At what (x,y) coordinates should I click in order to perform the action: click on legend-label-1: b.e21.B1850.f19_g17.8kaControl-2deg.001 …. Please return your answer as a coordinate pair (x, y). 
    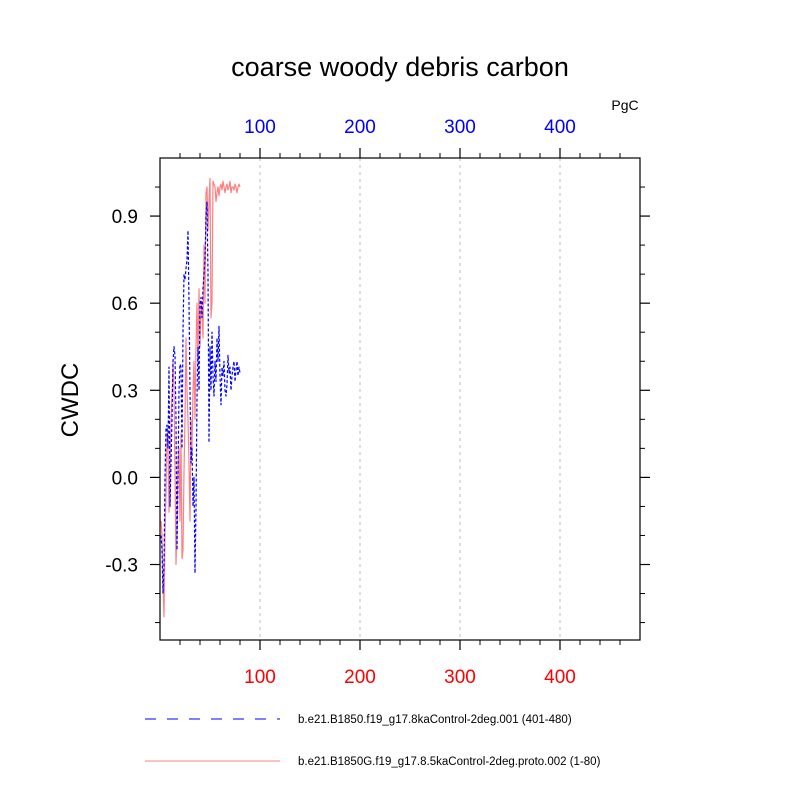
    Looking at the image, I should click on (435, 720).